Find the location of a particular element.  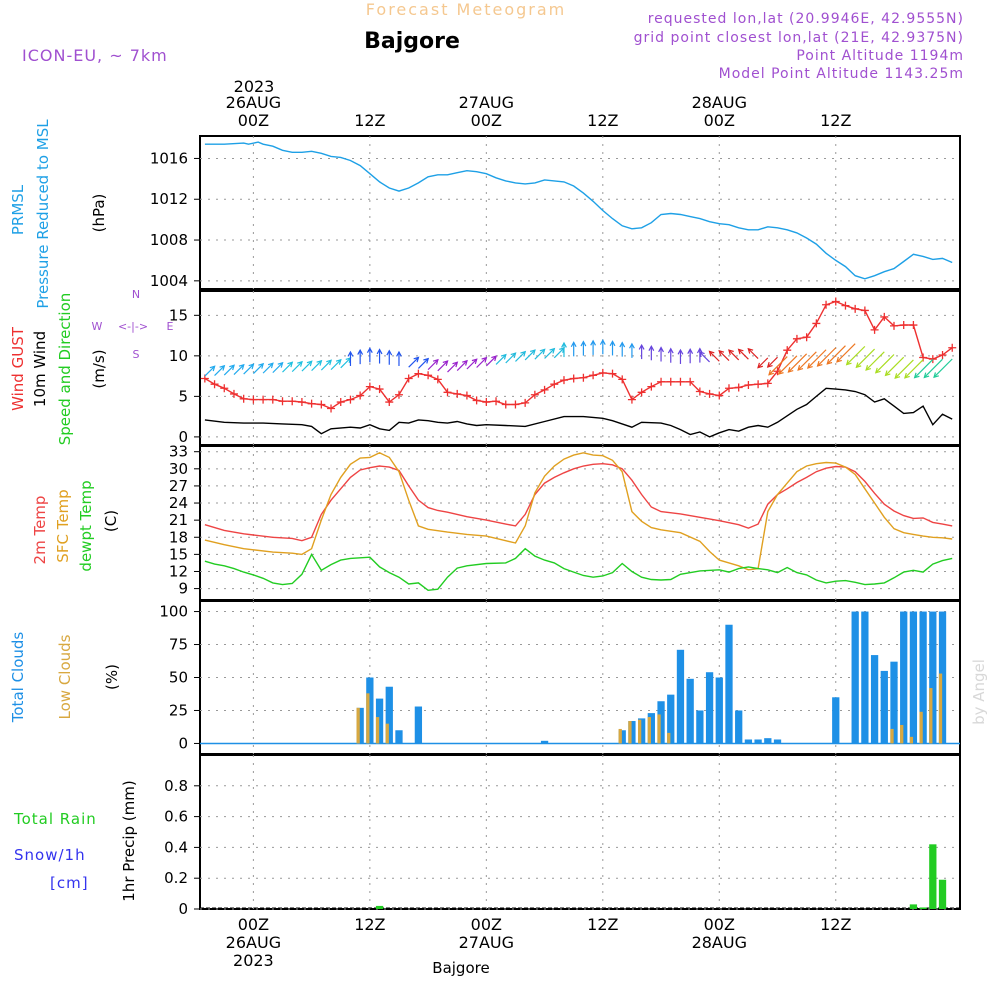

bottom-axis-label: 27AUG is located at coordinates (486, 942).